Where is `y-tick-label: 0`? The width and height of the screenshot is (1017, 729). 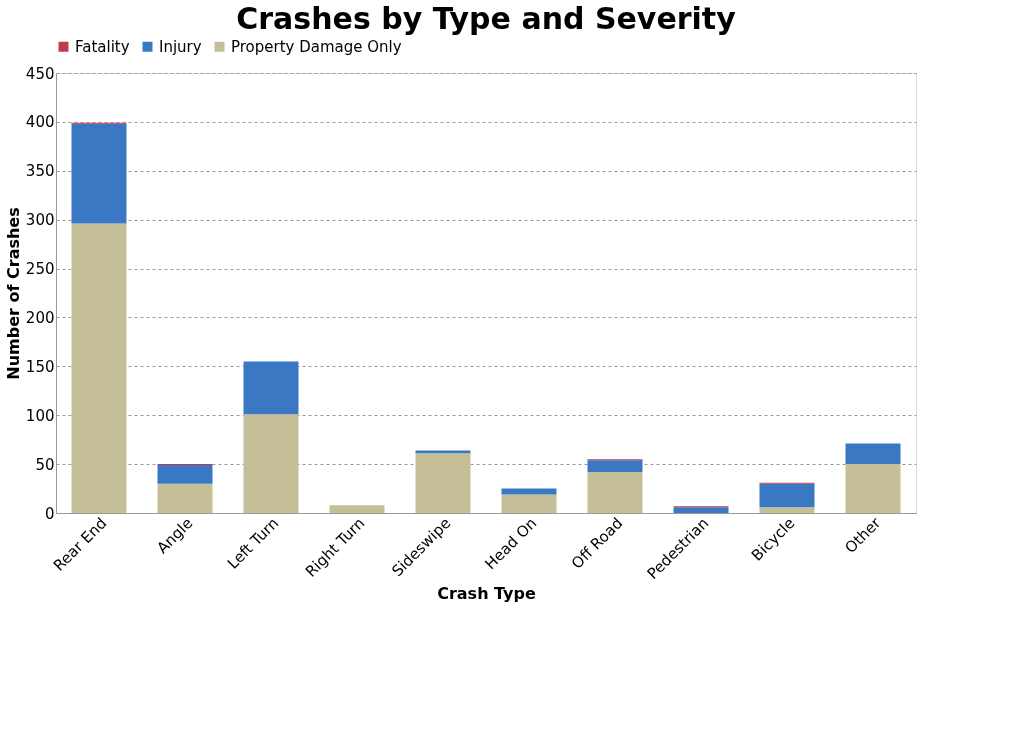
y-tick-label: 0 is located at coordinates (49, 513).